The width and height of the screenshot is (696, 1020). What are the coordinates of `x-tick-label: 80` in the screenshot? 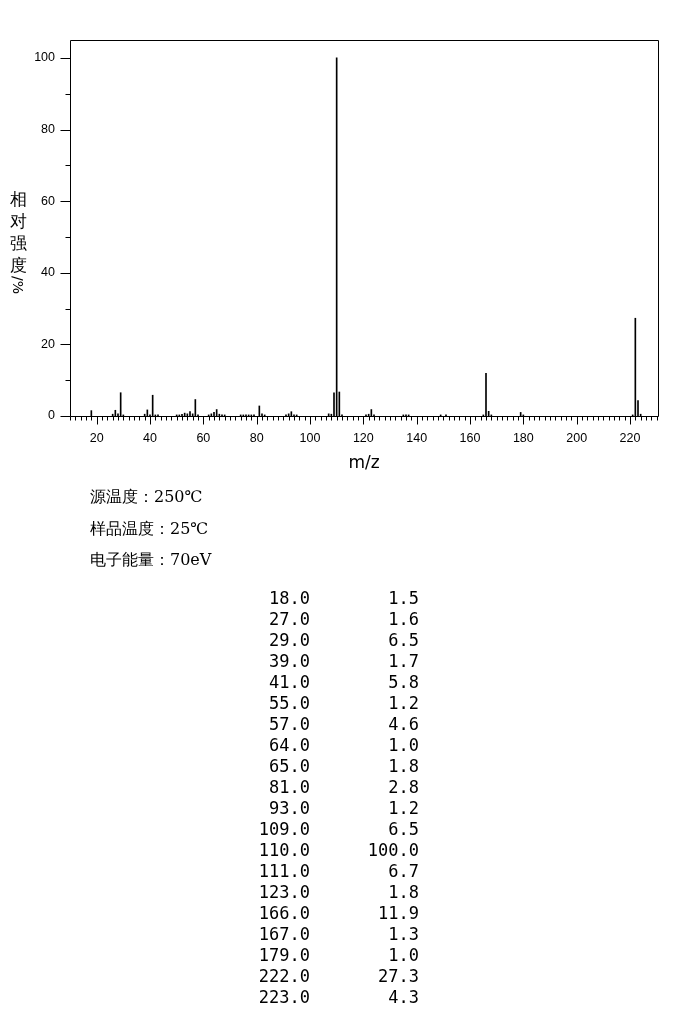 It's located at (256, 437).